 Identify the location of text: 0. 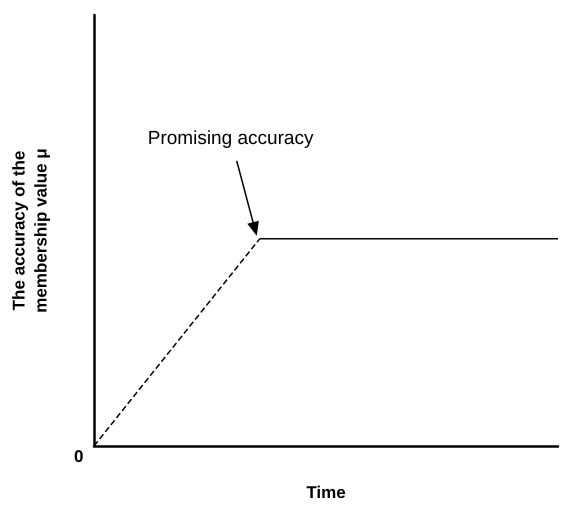
(79, 456).